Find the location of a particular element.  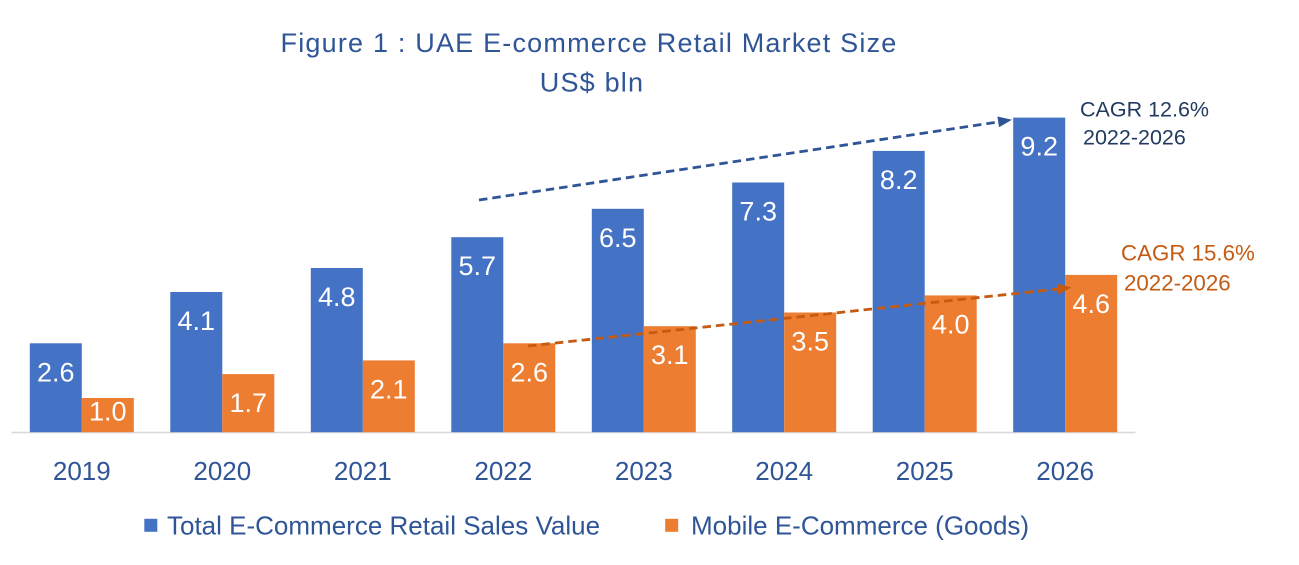

svg-text: 2023 is located at coordinates (644, 471).